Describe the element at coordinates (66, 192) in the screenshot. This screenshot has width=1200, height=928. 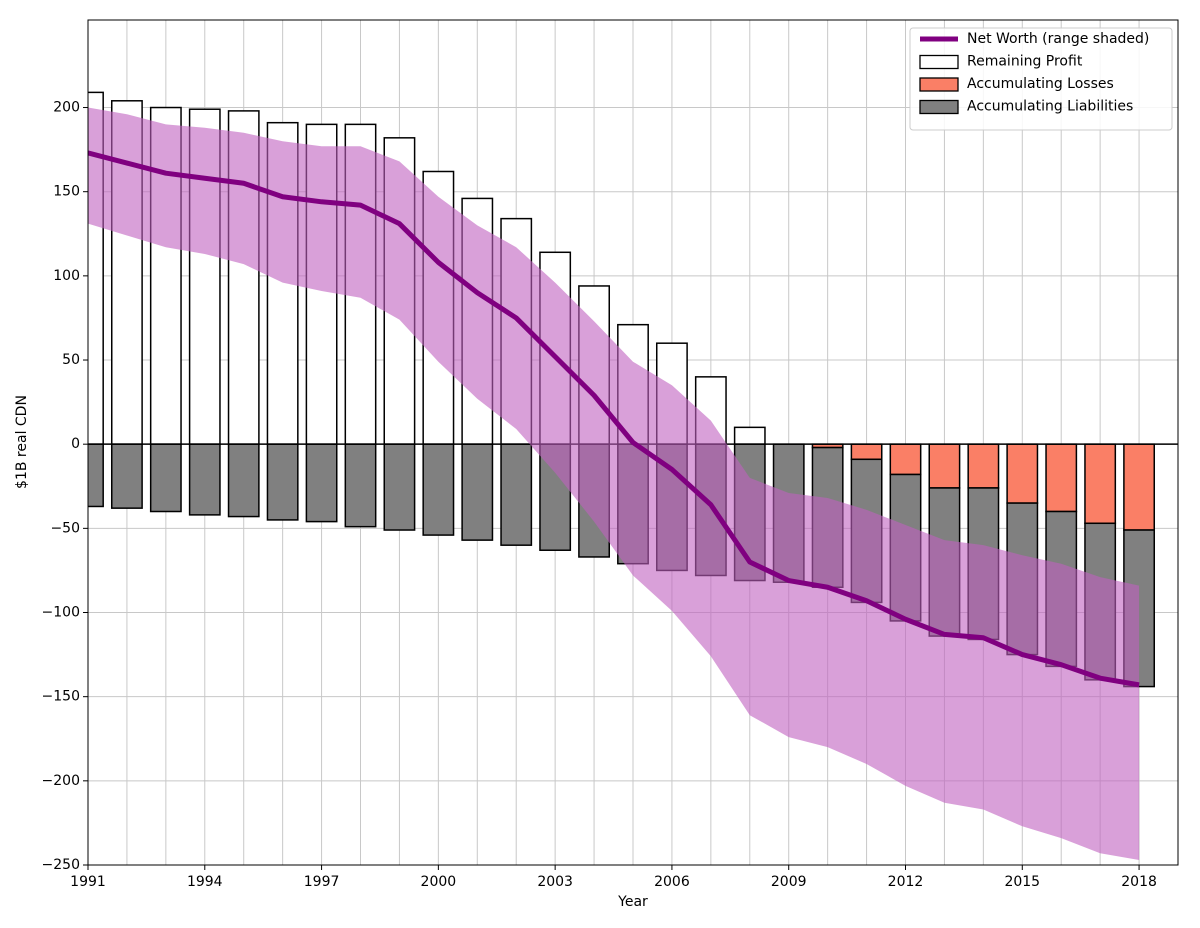
I see `y-tick-label: 150` at that location.